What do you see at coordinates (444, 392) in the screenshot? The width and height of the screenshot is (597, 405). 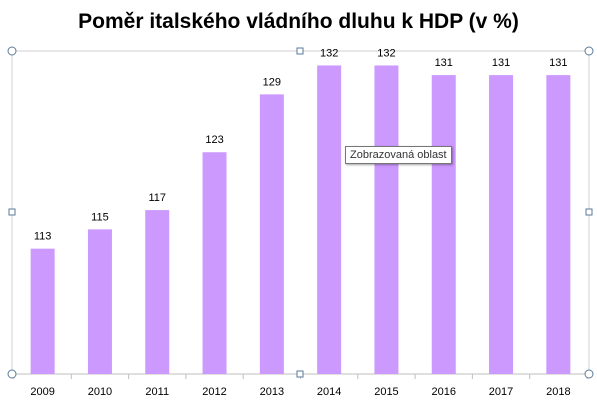 I see `x-tick-label-2016: 2016` at bounding box center [444, 392].